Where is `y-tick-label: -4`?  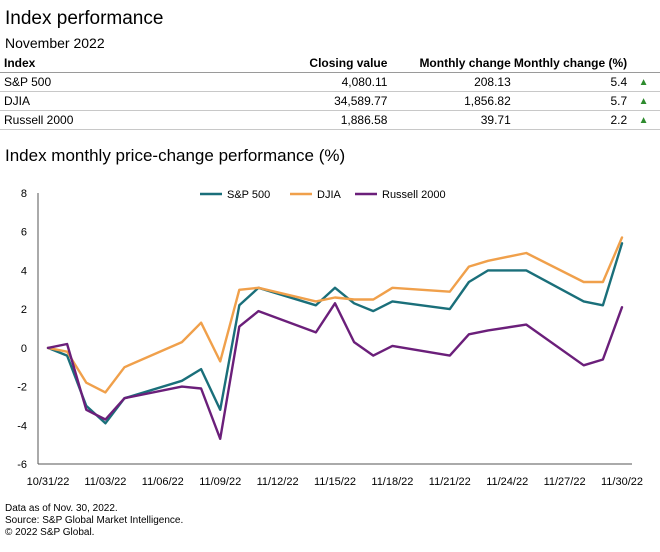 y-tick-label: -4 is located at coordinates (22, 426).